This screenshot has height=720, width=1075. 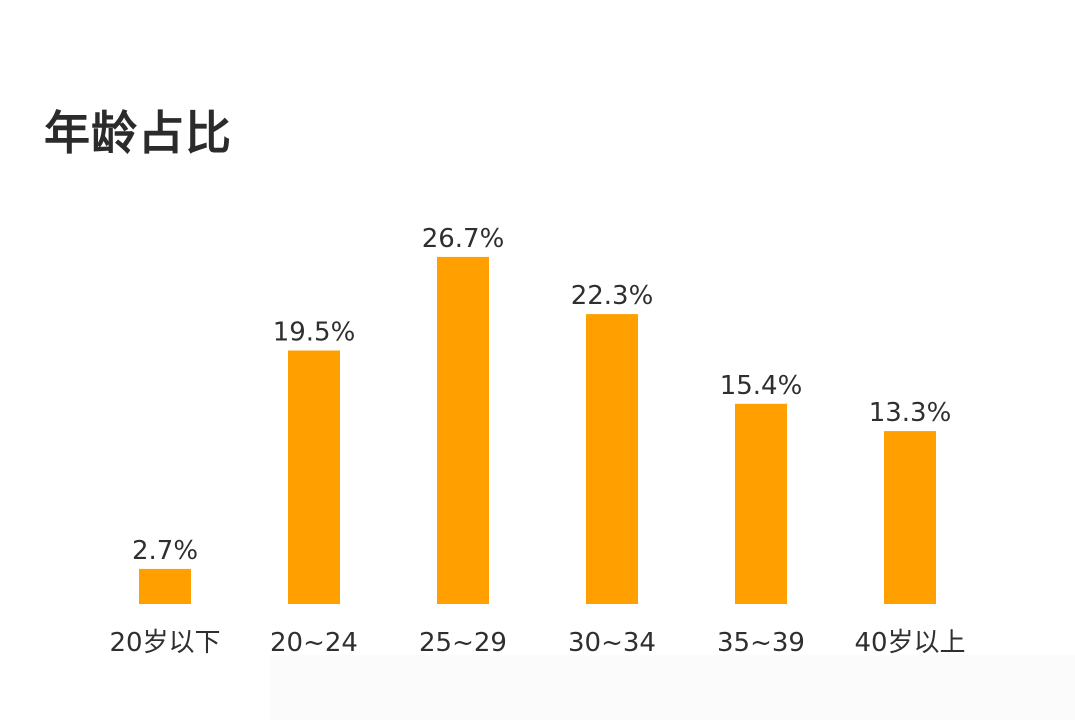 What do you see at coordinates (672, 687) in the screenshot?
I see `bottom-background-tint` at bounding box center [672, 687].